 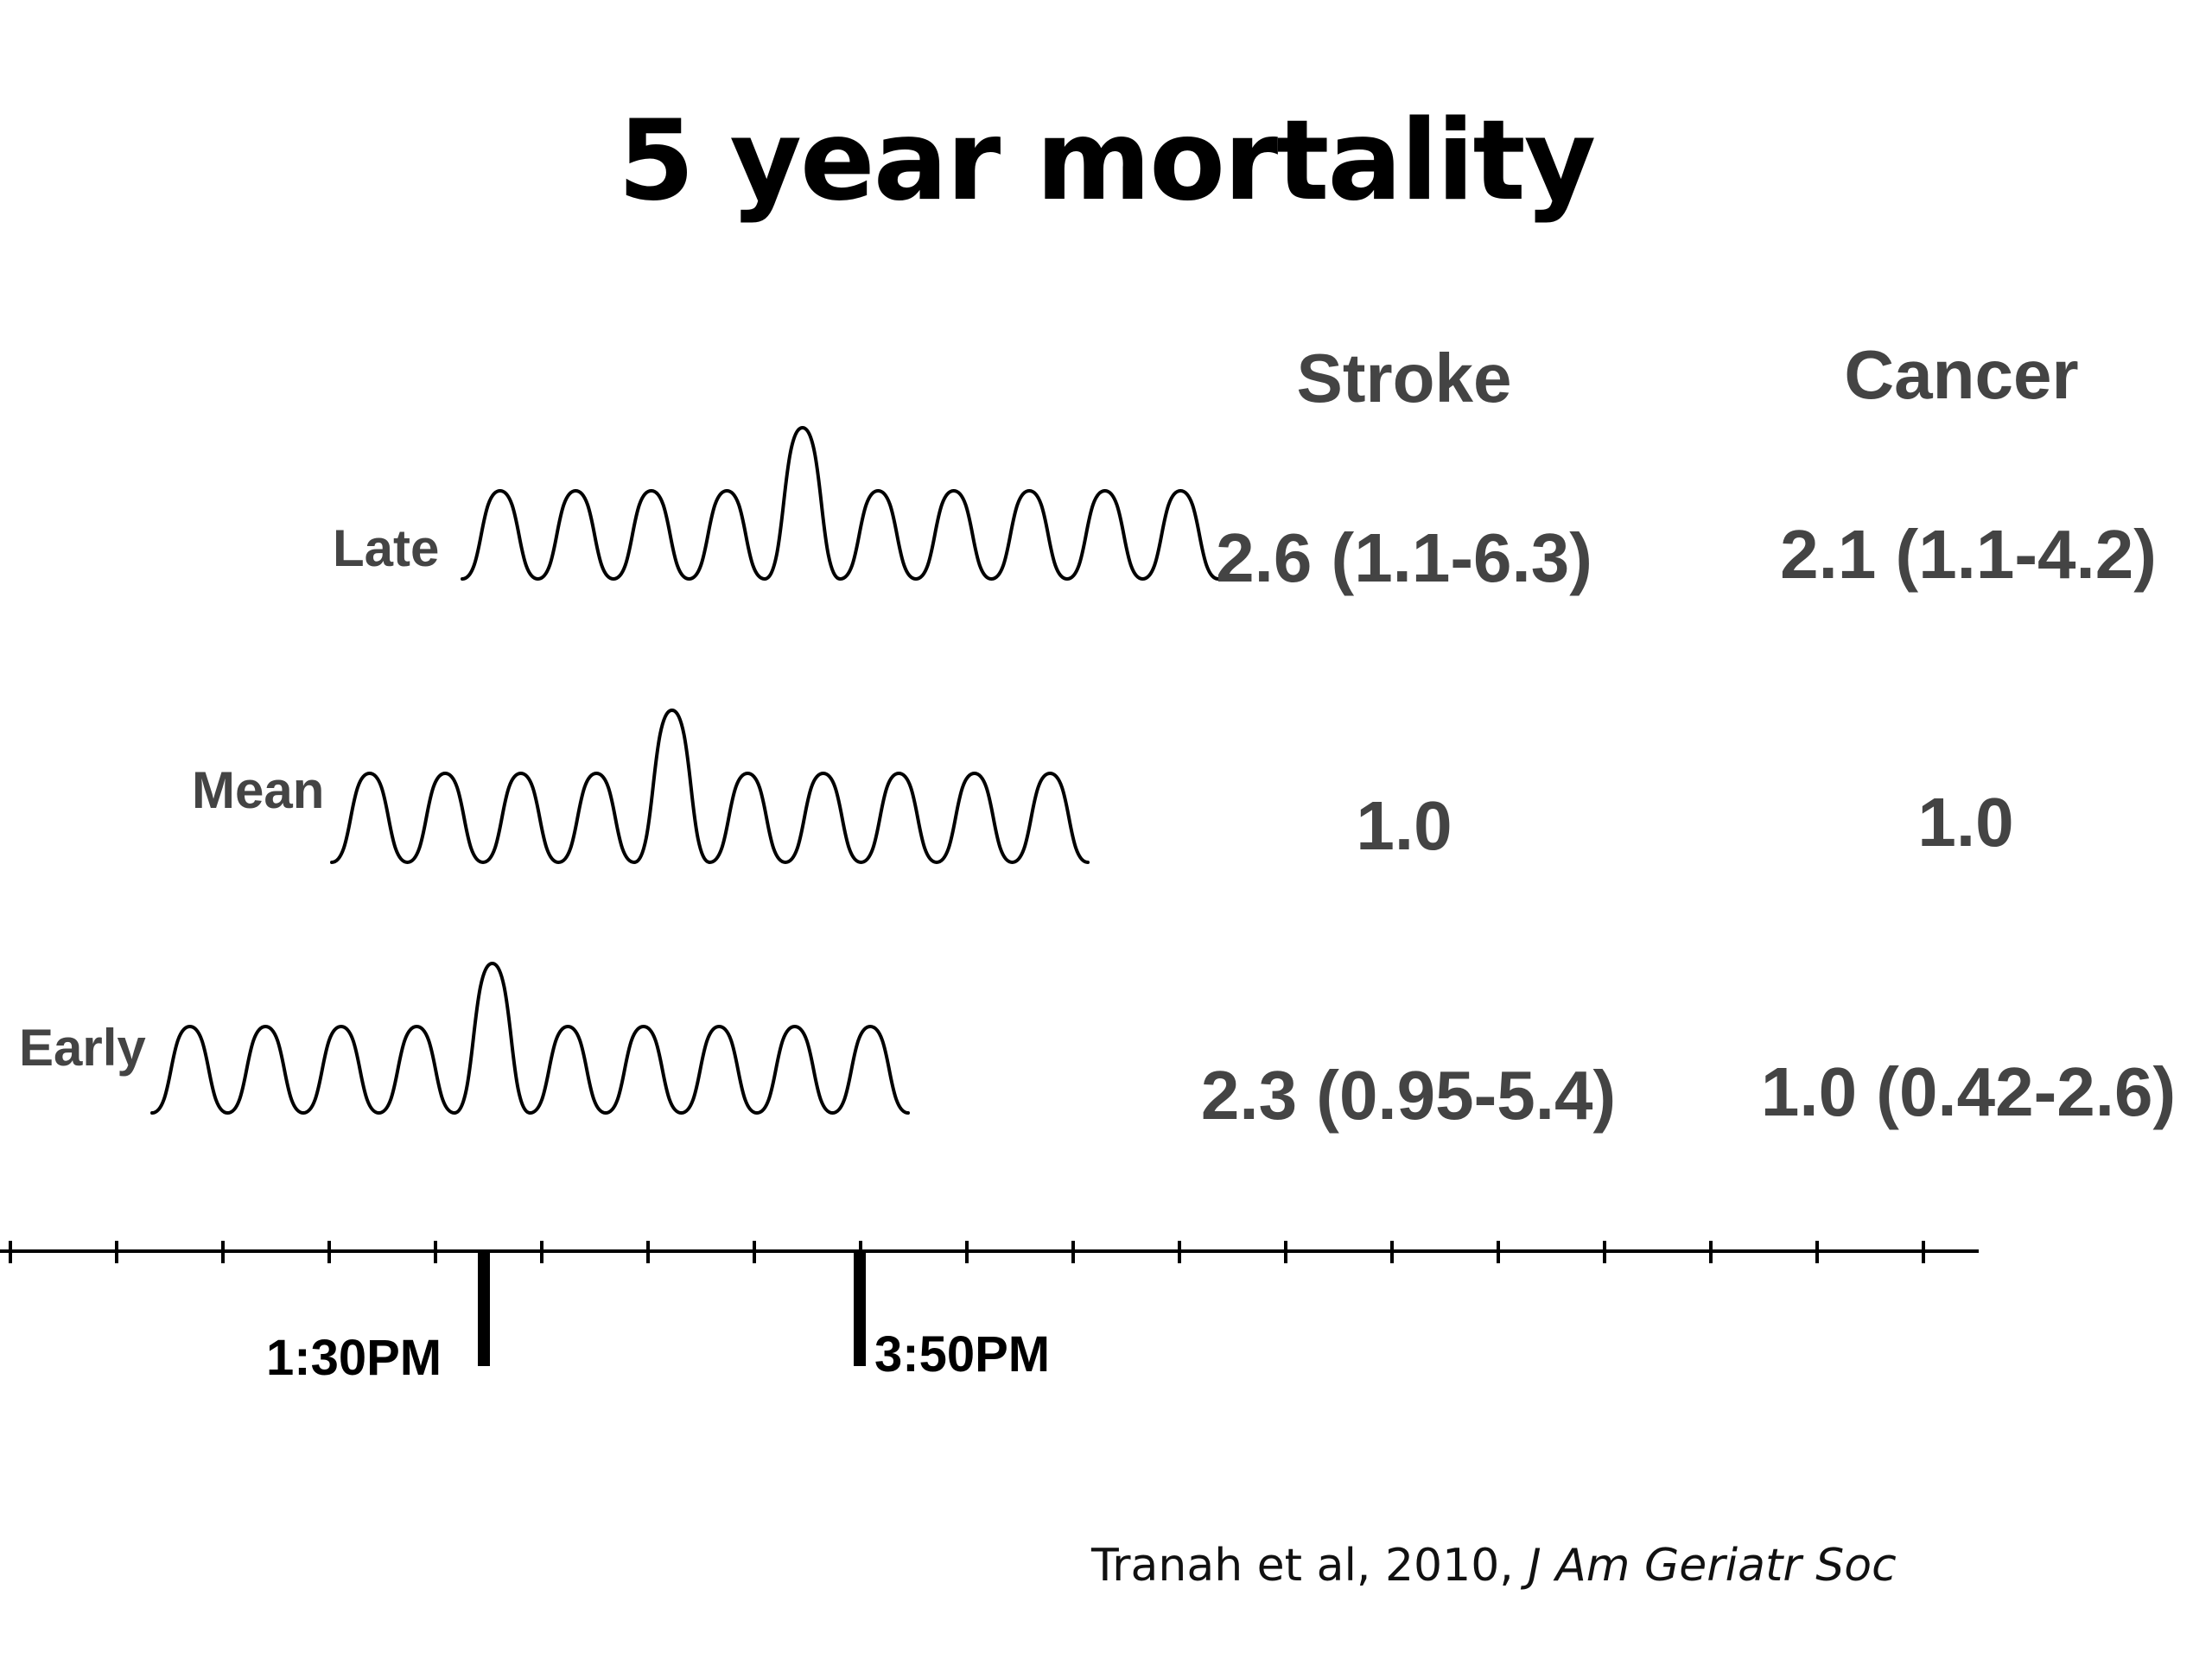 What do you see at coordinates (963, 1354) in the screenshot?
I see `time-label-3-50pm: 3:50PM` at bounding box center [963, 1354].